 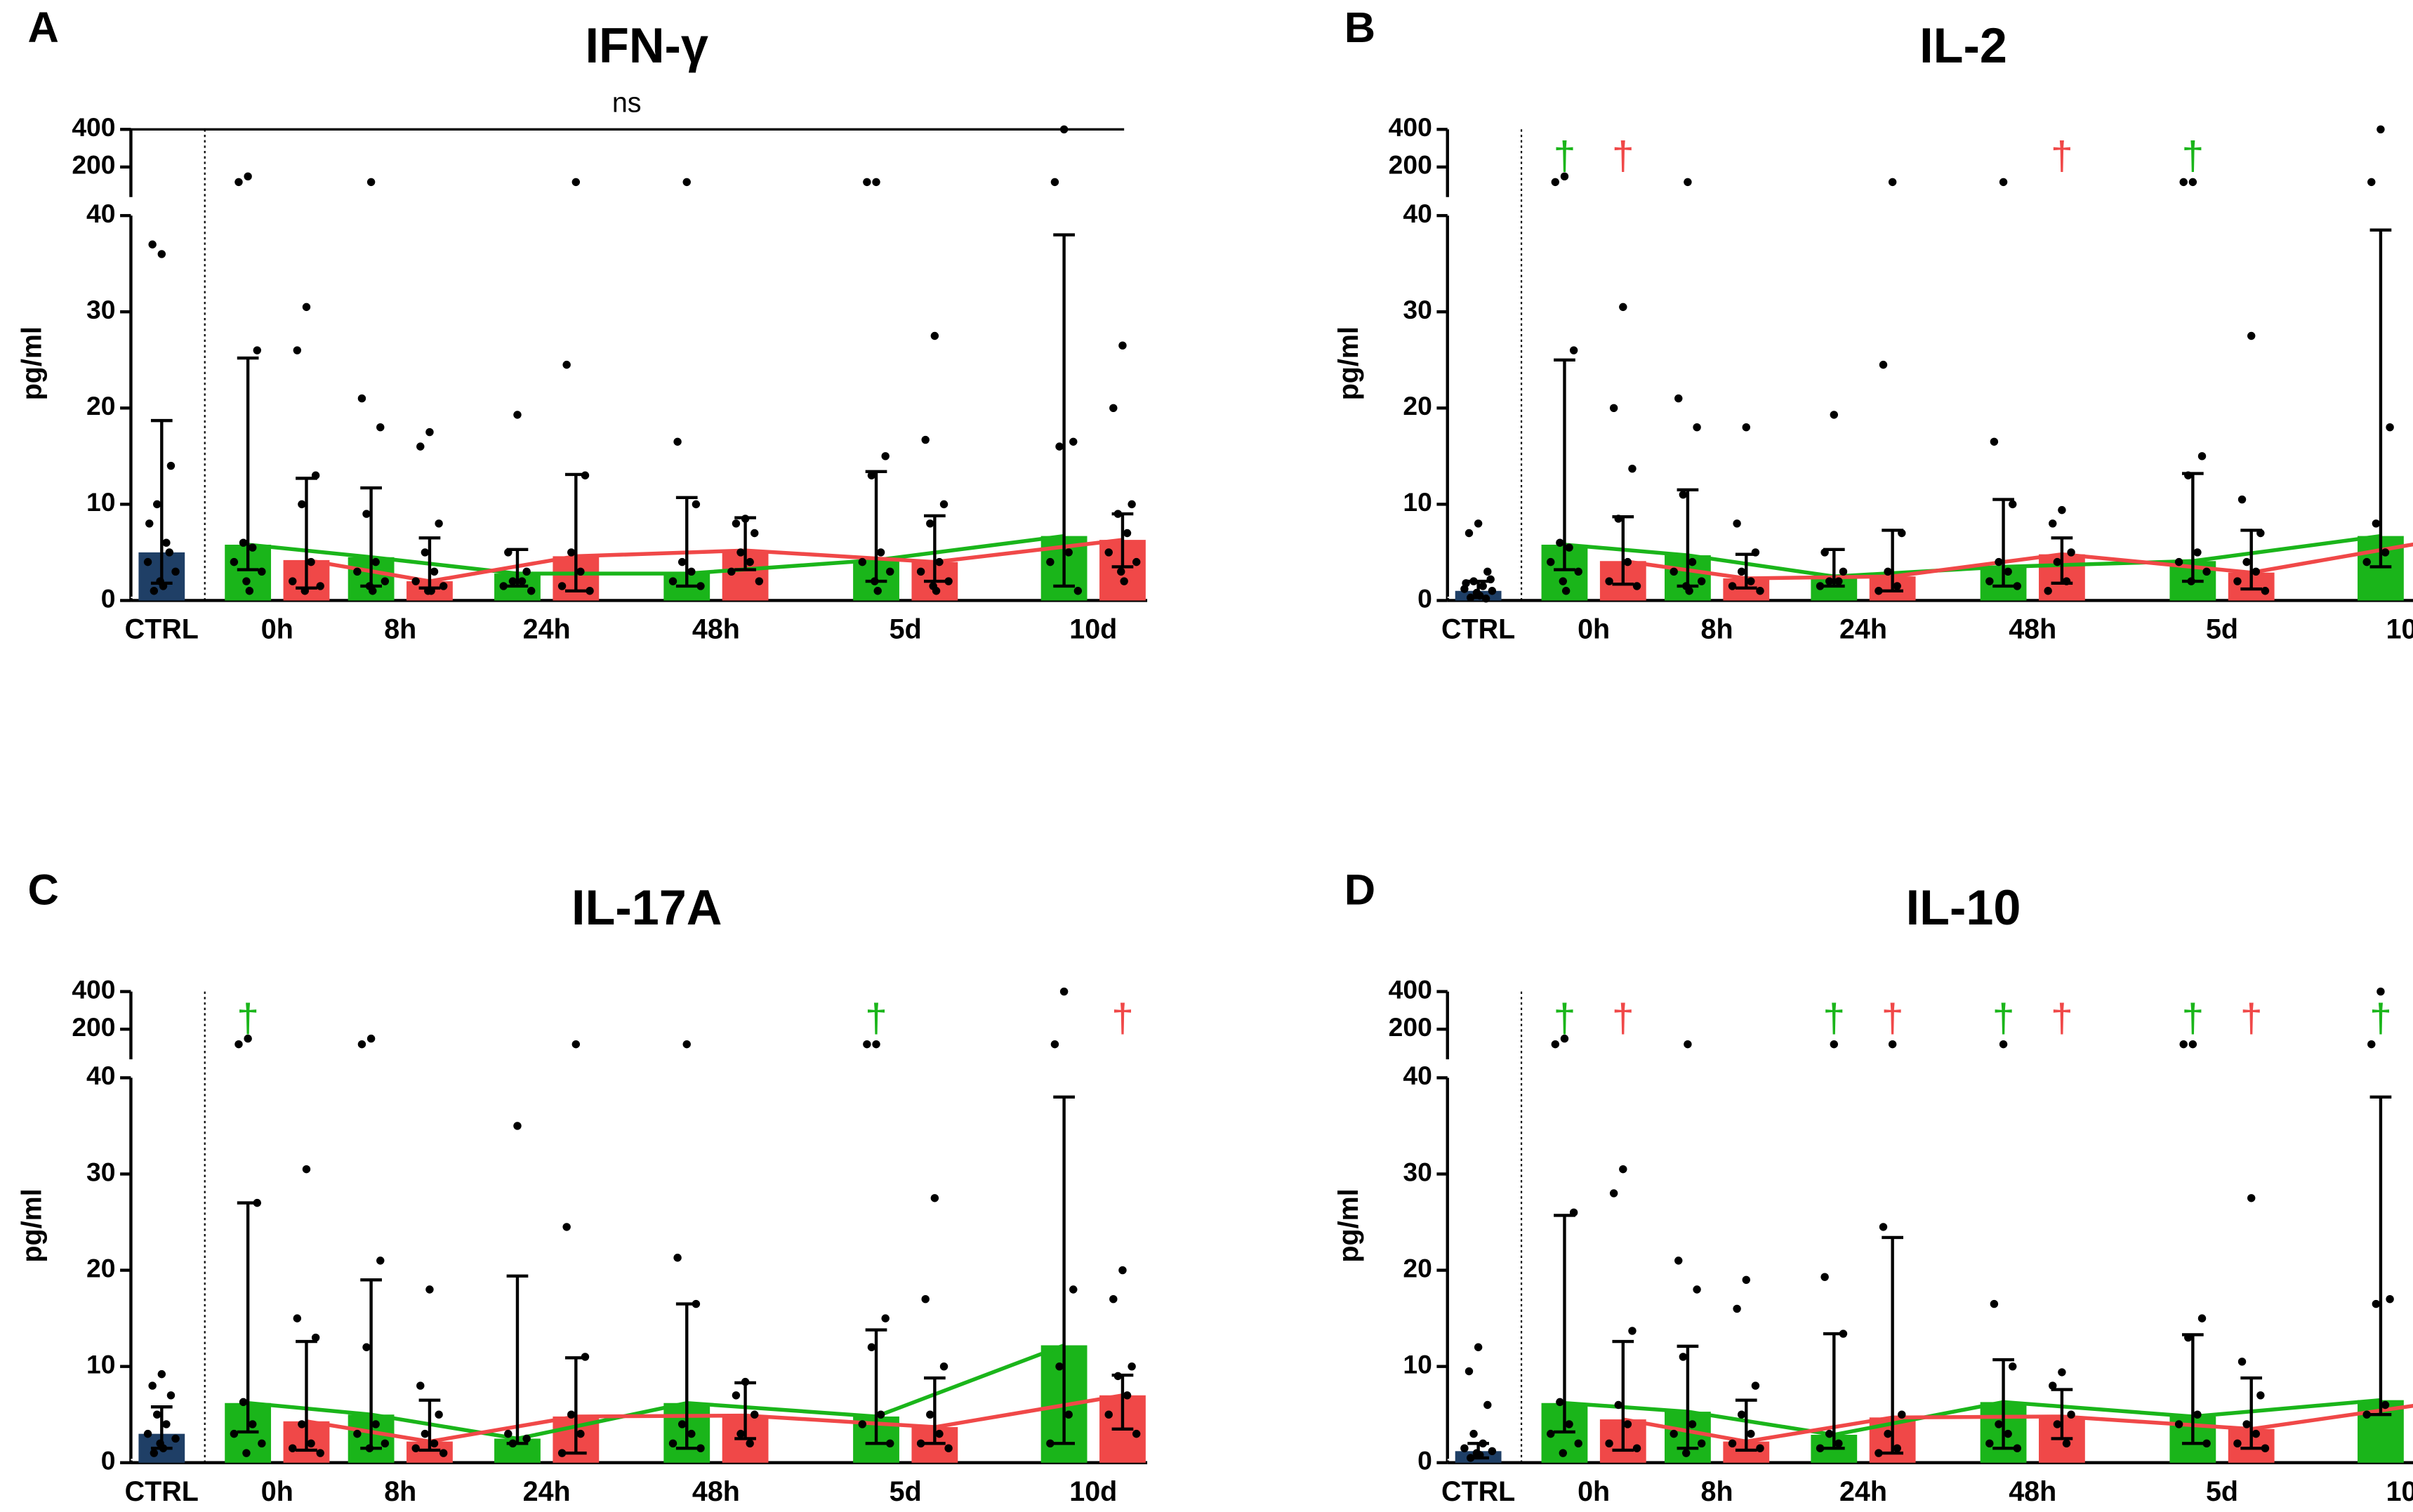 What do you see at coordinates (101, 405) in the screenshot?
I see `y-tick-label: 20` at bounding box center [101, 405].